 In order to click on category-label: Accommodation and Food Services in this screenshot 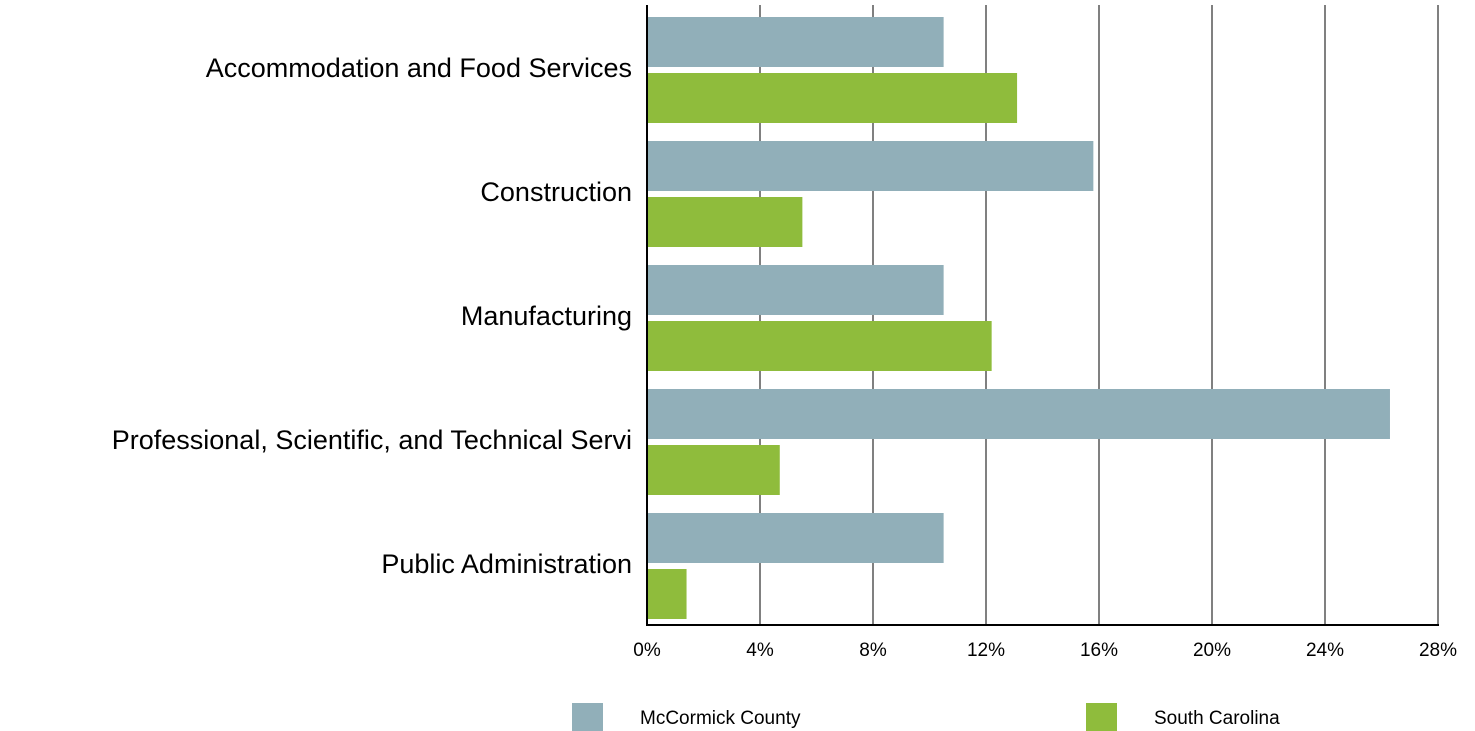, I will do `click(419, 68)`.